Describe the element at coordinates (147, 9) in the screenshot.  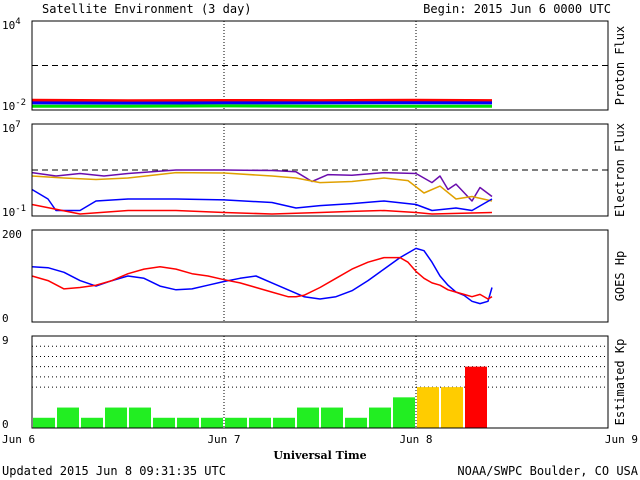
I see `chart-title: Satellite Environment (3 day)` at that location.